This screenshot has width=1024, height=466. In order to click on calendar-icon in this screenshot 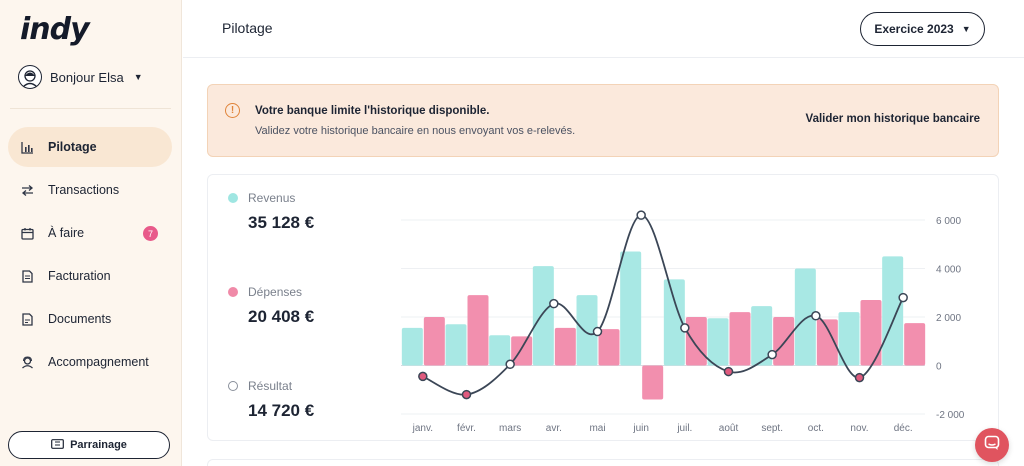, I will do `click(27, 233)`.